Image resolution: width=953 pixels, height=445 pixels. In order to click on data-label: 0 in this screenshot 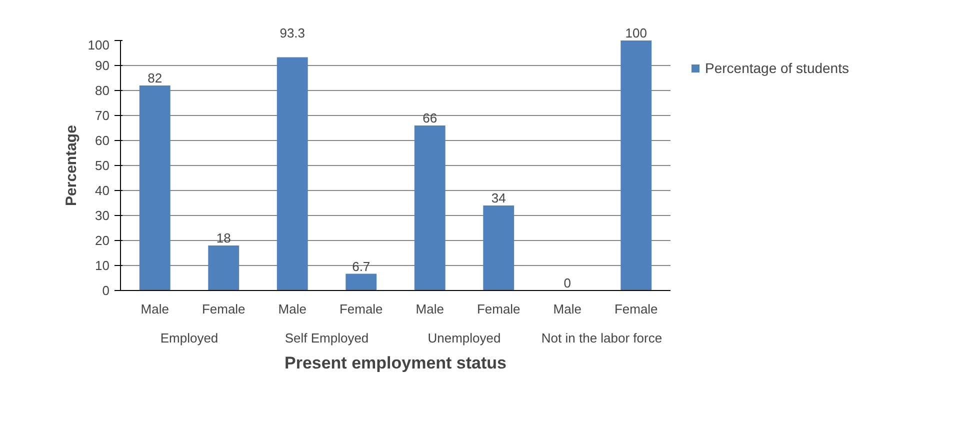, I will do `click(567, 283)`.